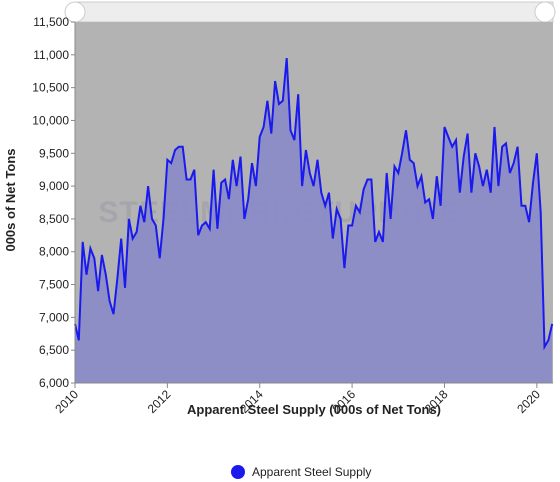  Describe the element at coordinates (314, 409) in the screenshot. I see `x-axis-label: Apparent Steel Supply (000s of Net Tons)` at that location.